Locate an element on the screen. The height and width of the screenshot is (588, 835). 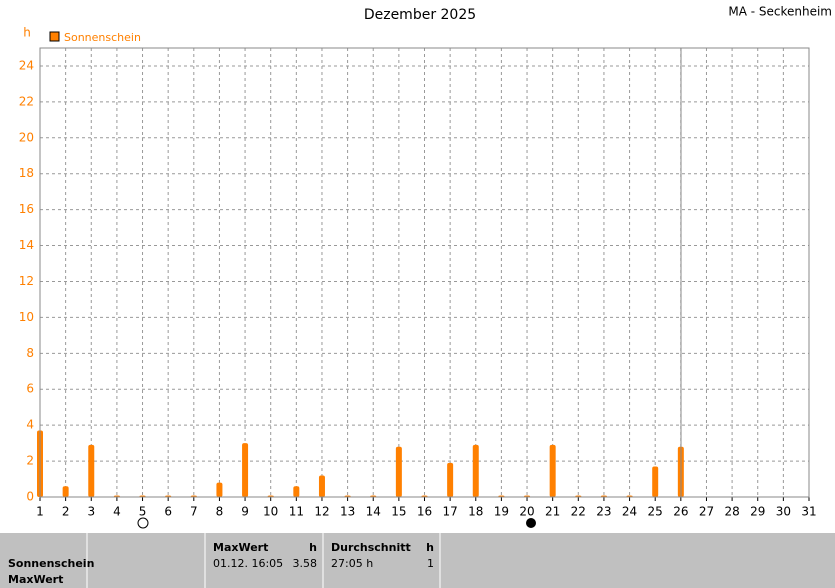
x-tick-label: 25 is located at coordinates (655, 512).